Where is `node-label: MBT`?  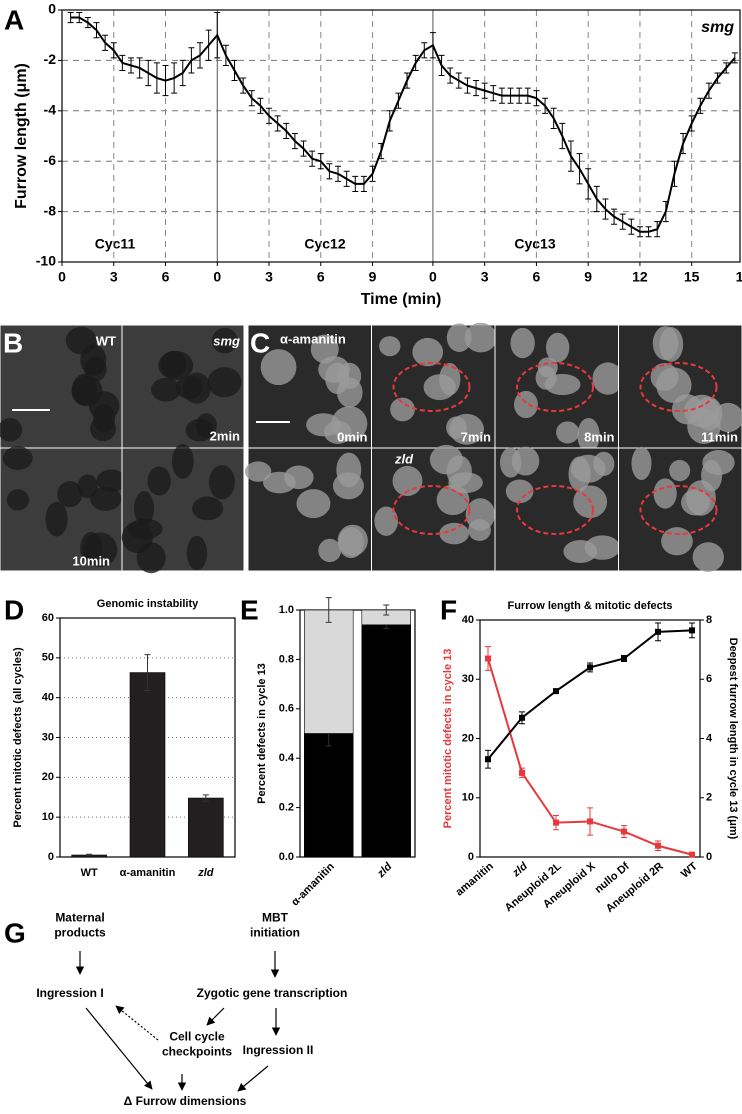
node-label: MBT is located at coordinates (275, 918).